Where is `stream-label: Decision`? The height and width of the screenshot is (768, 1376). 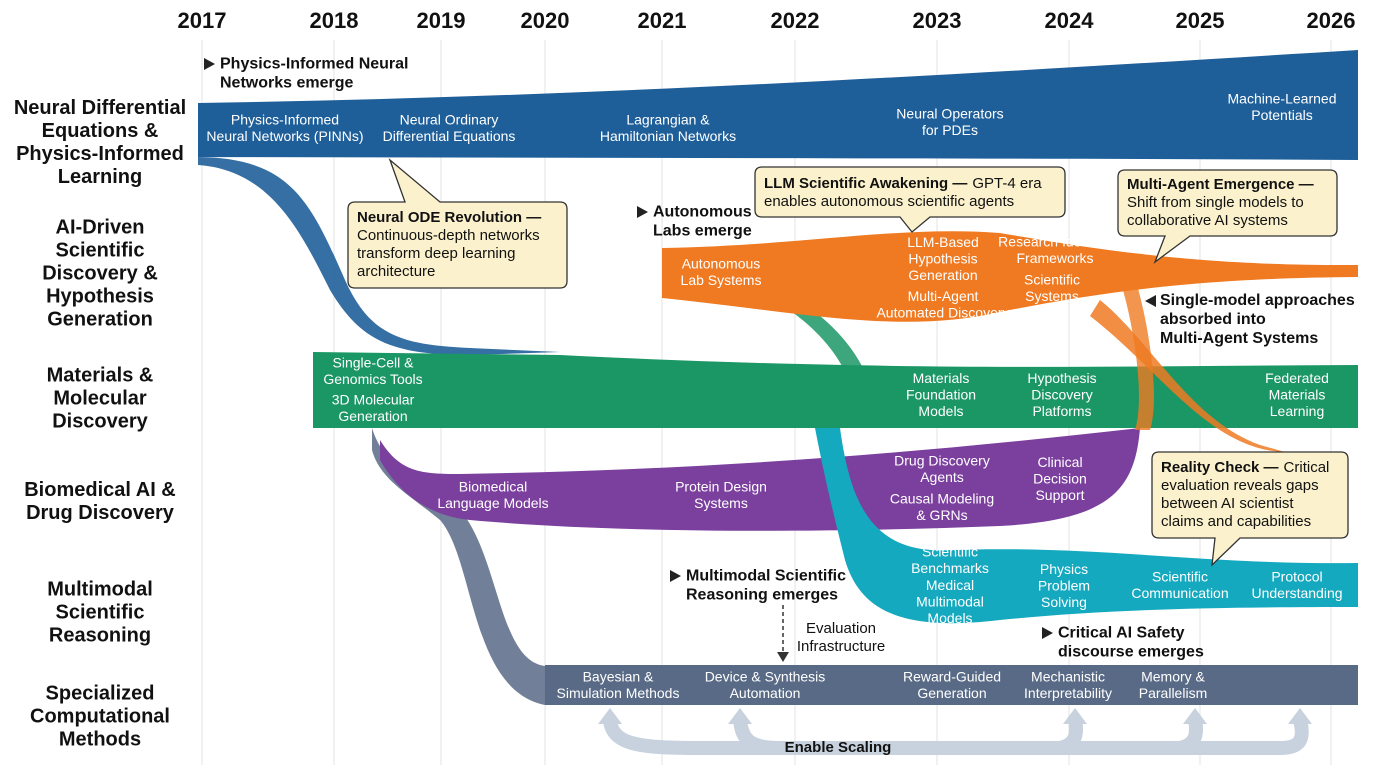
stream-label: Decision is located at coordinates (1060, 479).